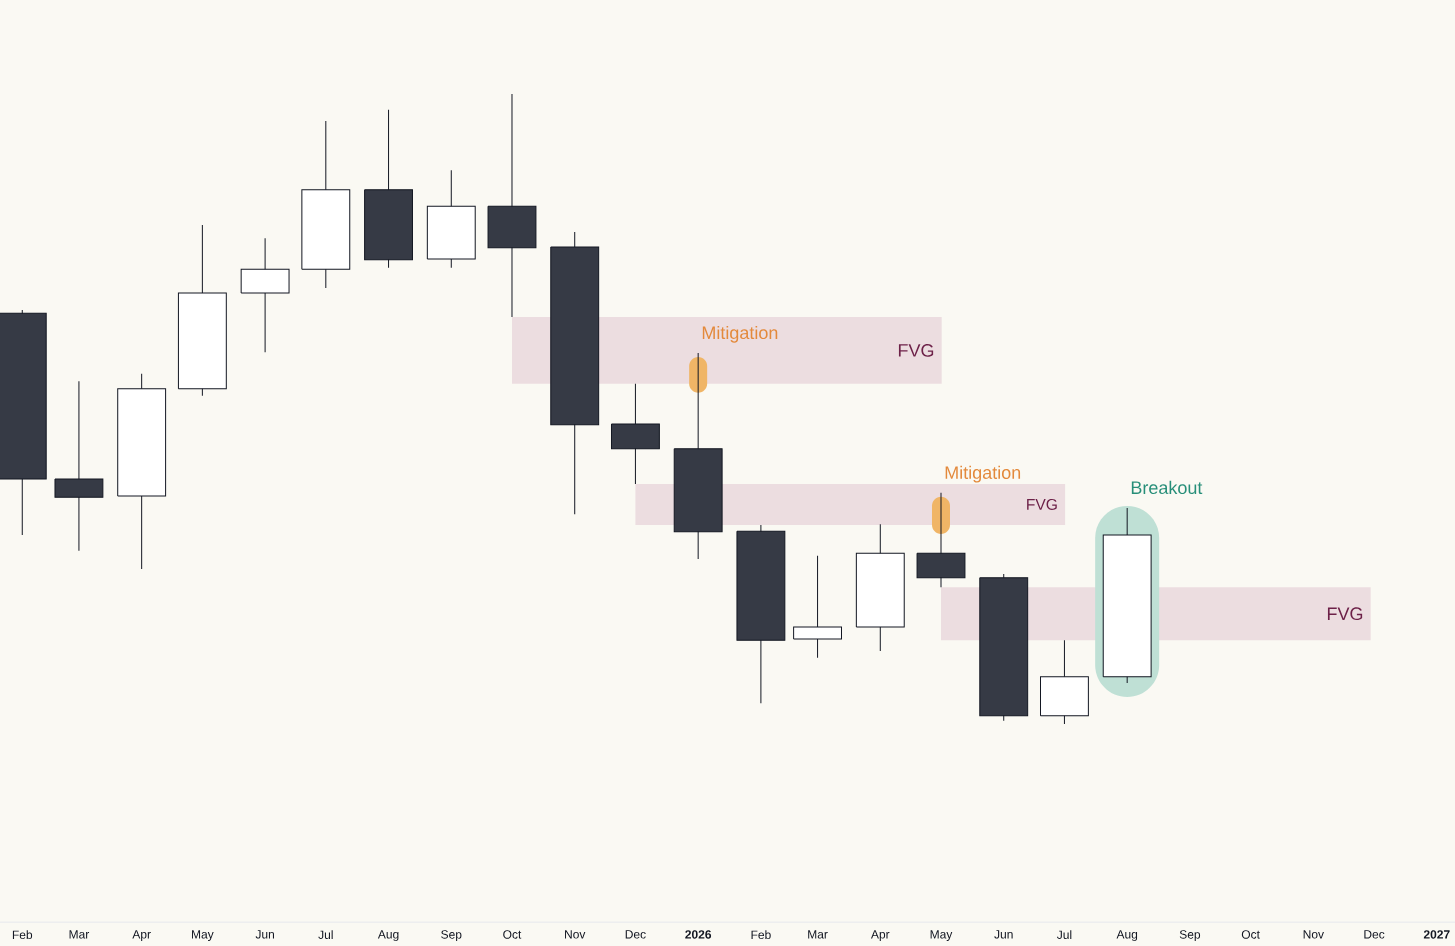 This screenshot has height=946, width=1455. I want to click on candlestick, so click(79, 466).